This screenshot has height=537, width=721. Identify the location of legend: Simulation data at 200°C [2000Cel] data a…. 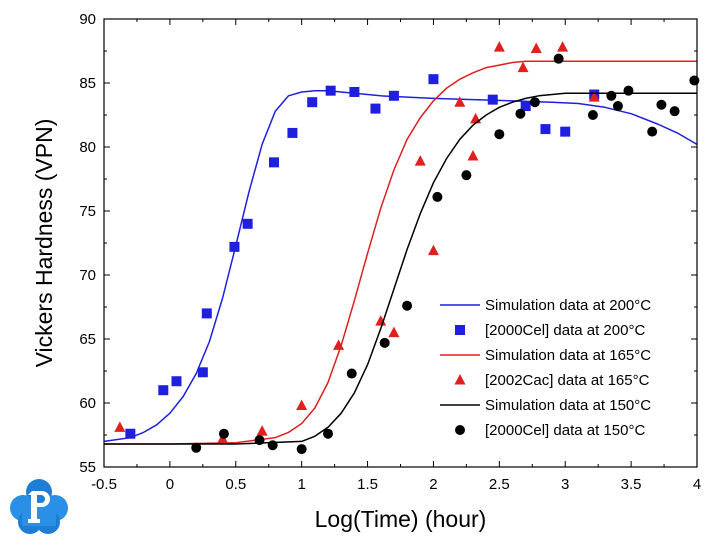
(545, 368).